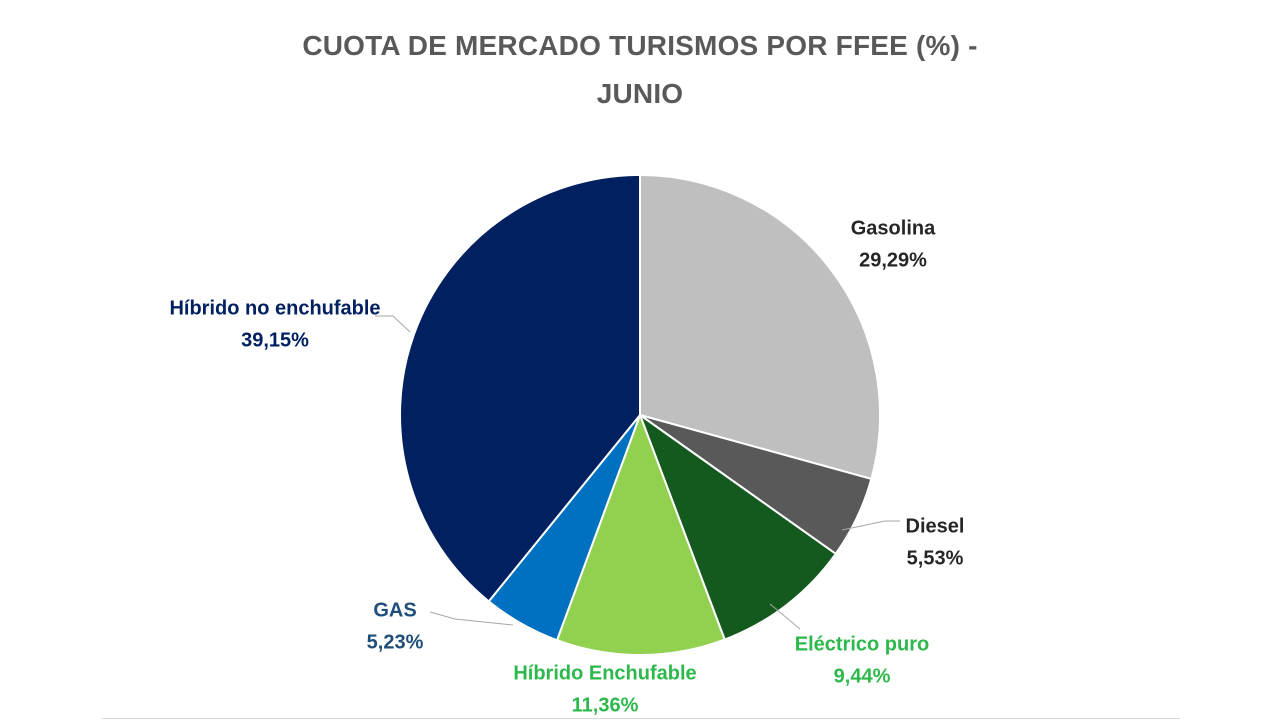 The width and height of the screenshot is (1280, 720). What do you see at coordinates (862, 644) in the screenshot?
I see `slice-label-electrico-puro: Eléctrico puro` at bounding box center [862, 644].